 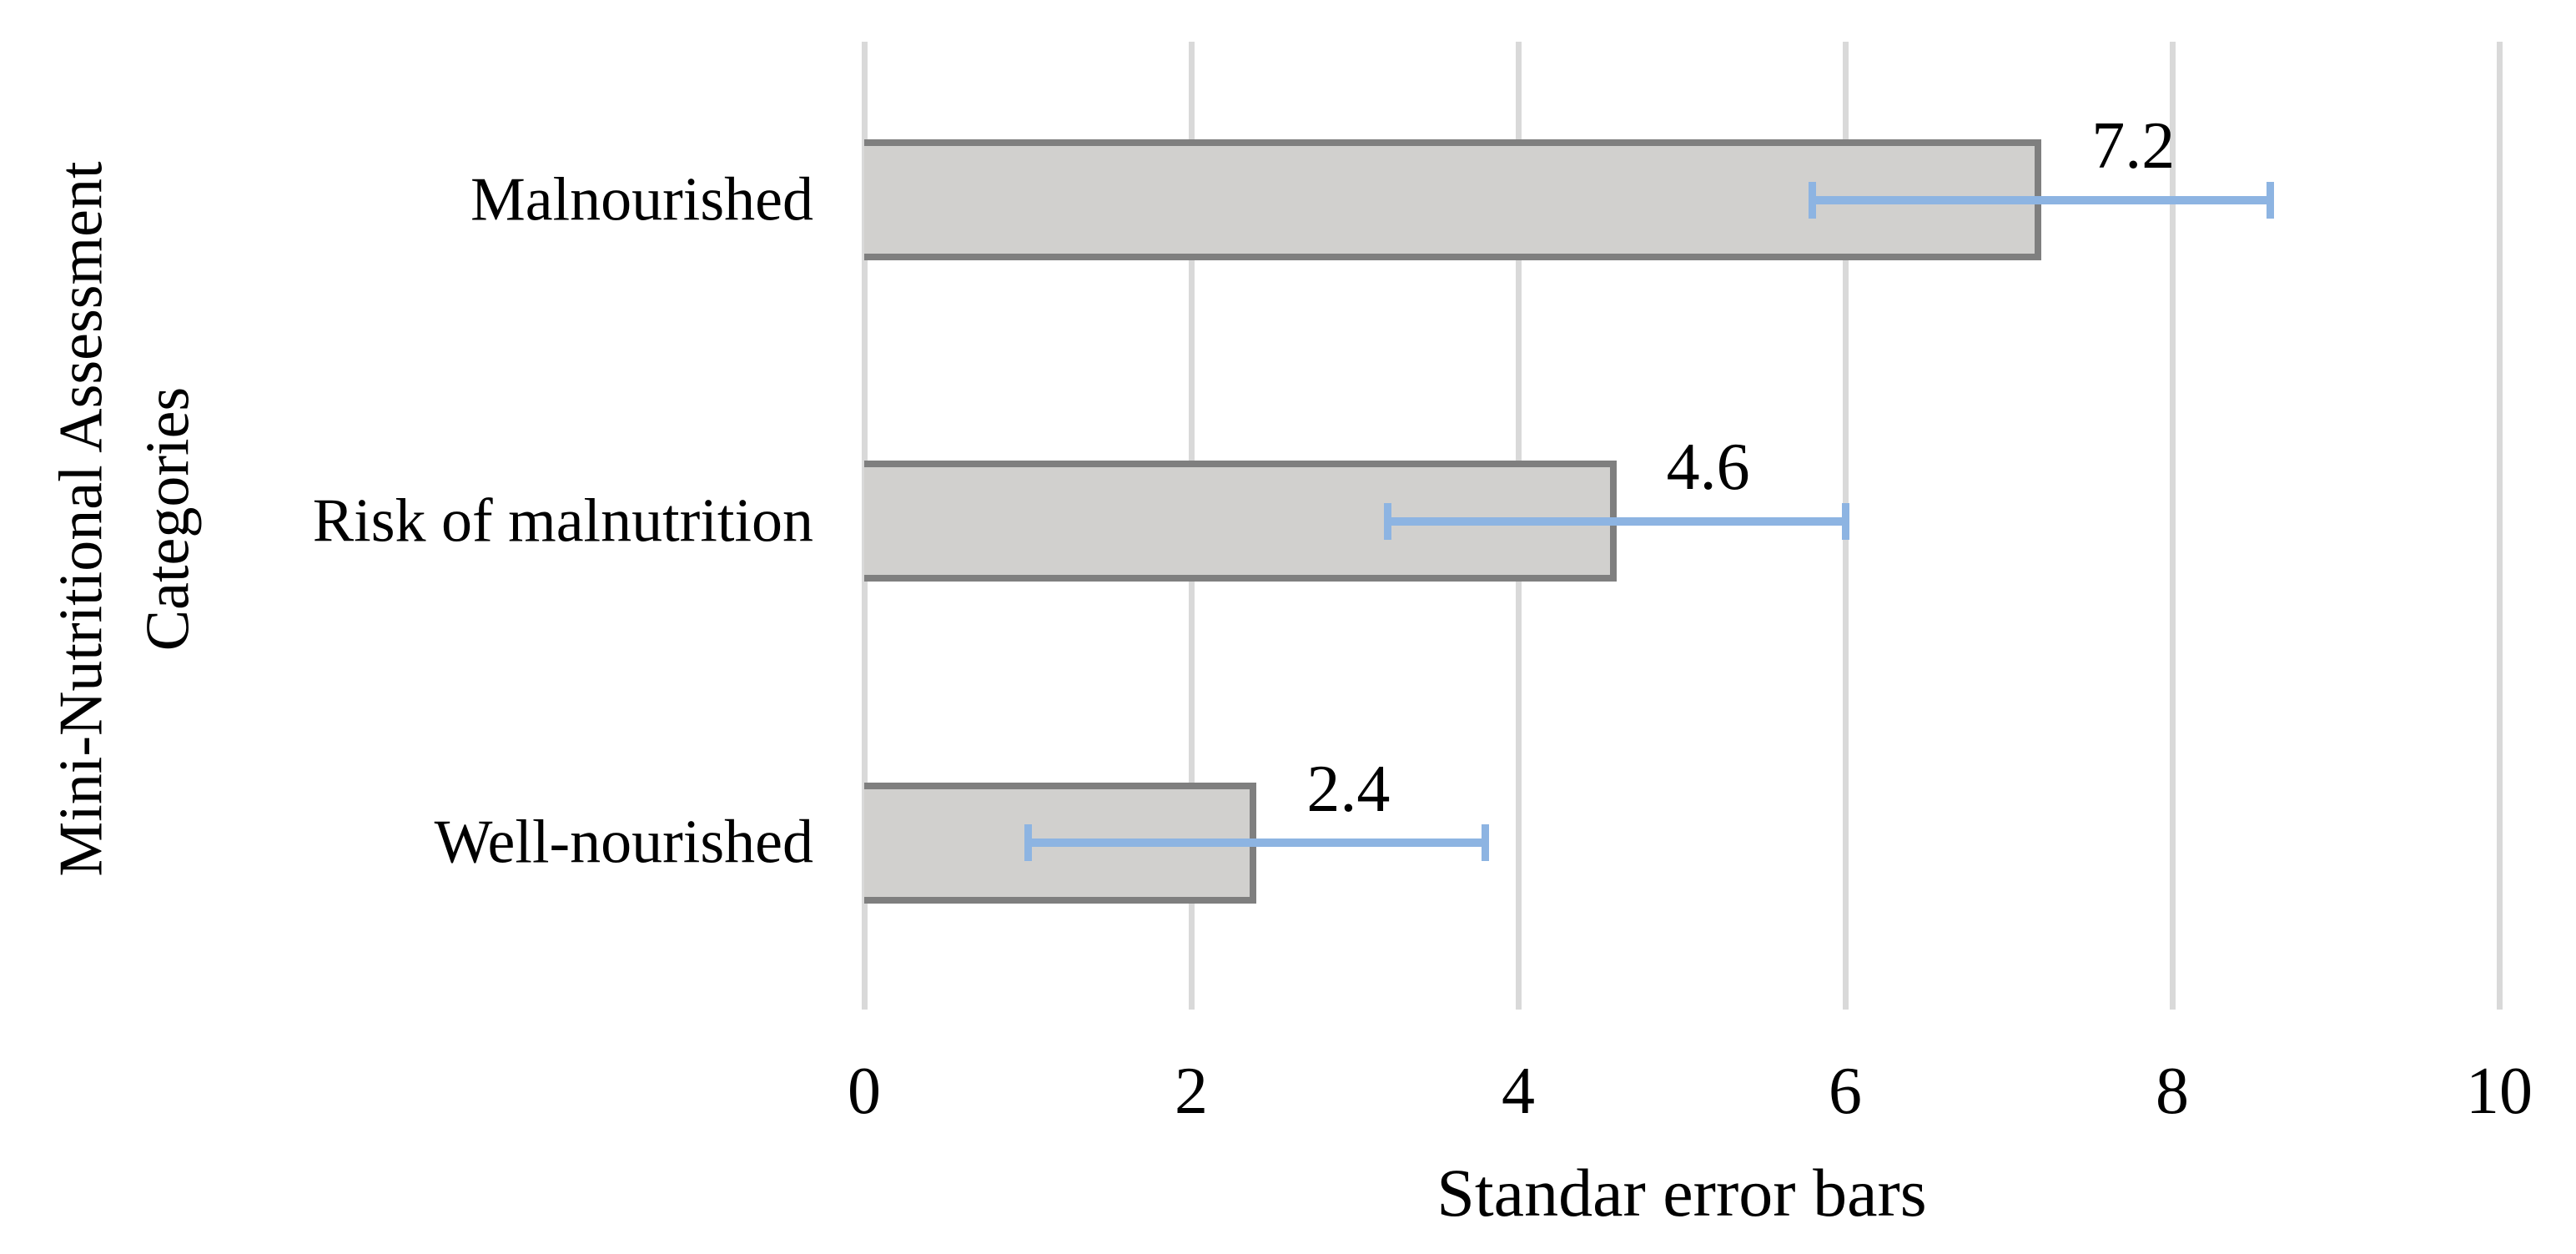 What do you see at coordinates (864, 1091) in the screenshot?
I see `x-tick-label: 0` at bounding box center [864, 1091].